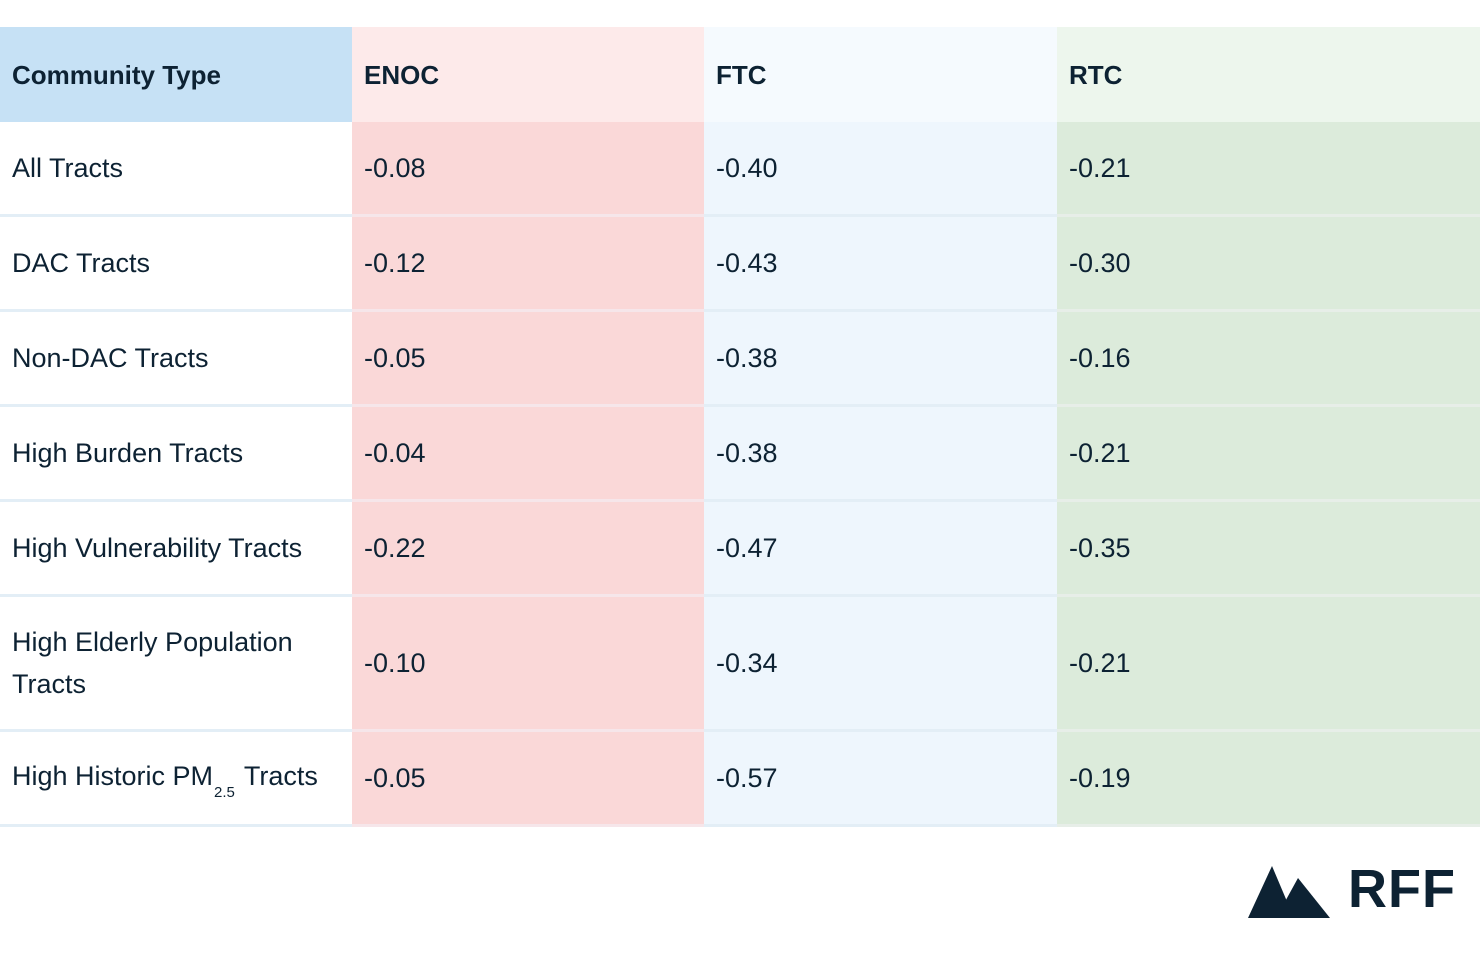 The width and height of the screenshot is (1480, 954). Describe the element at coordinates (880, 778) in the screenshot. I see `ftc-cell: -0.57` at that location.